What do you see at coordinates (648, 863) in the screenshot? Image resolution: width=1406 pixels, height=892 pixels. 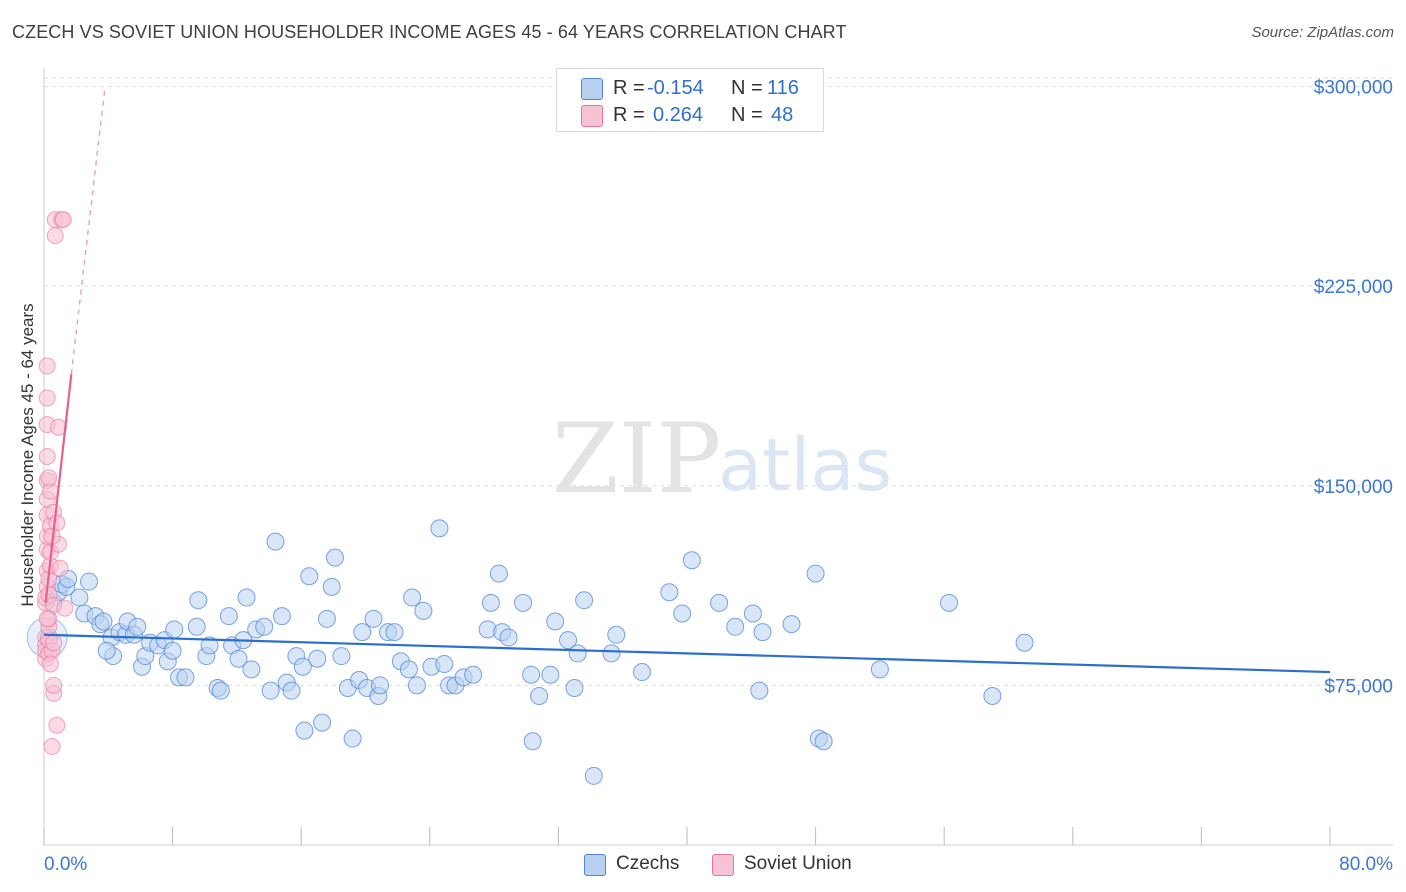 I see `legend-label: Czechs` at bounding box center [648, 863].